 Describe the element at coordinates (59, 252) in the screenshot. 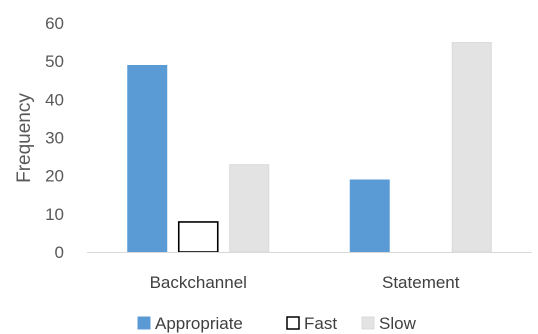

I see `y-tick-label: 0` at that location.